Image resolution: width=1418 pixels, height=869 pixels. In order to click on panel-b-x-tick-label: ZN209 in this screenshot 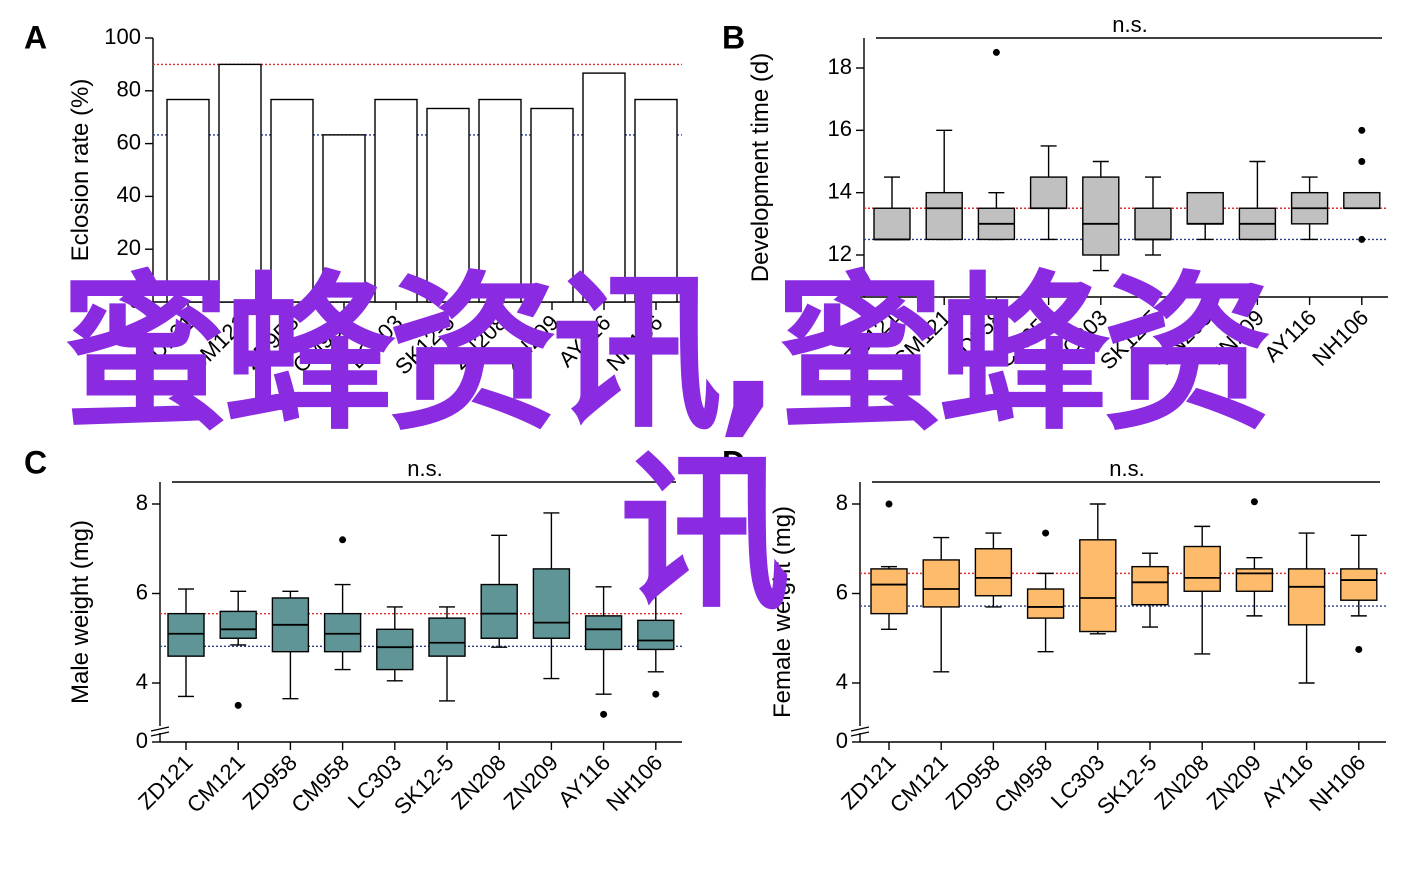, I will do `click(1237, 337)`.